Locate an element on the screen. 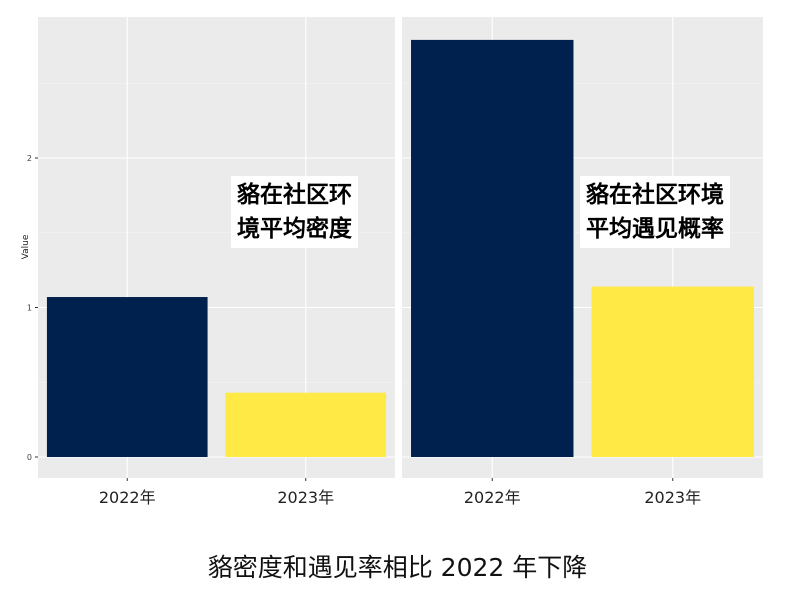 Image resolution: width=795 pixels, height=609 pixels. annotation-left: 貉在社区环 境平均密度 is located at coordinates (294, 212).